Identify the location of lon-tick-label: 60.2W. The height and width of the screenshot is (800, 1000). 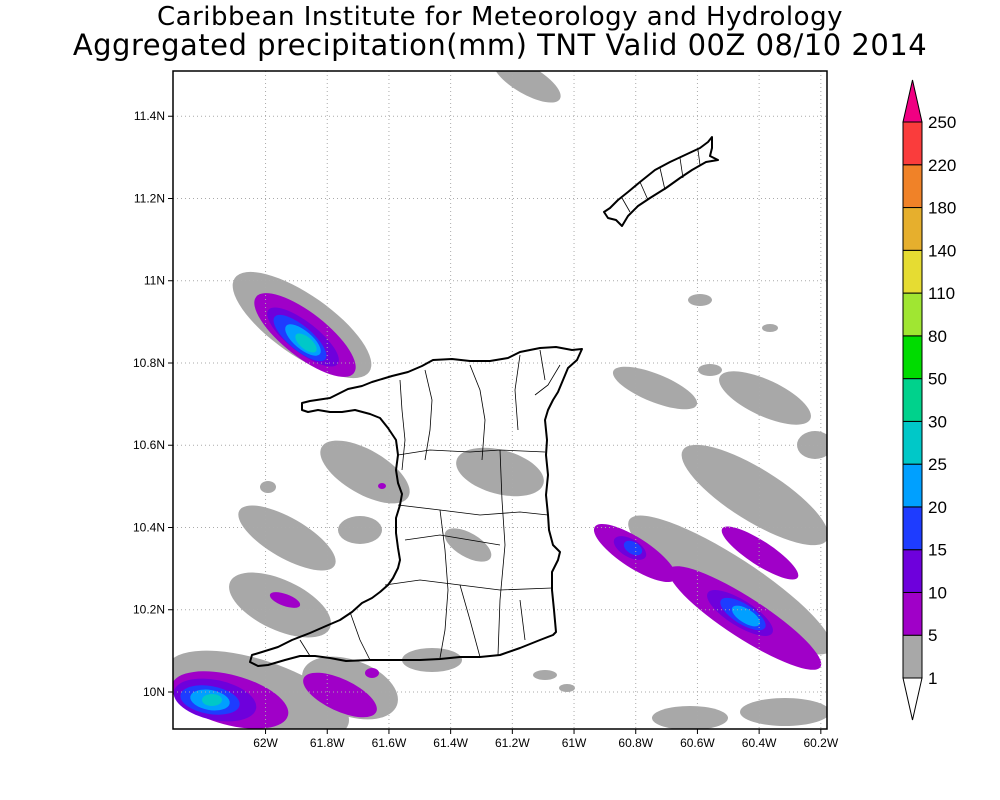
(820, 743).